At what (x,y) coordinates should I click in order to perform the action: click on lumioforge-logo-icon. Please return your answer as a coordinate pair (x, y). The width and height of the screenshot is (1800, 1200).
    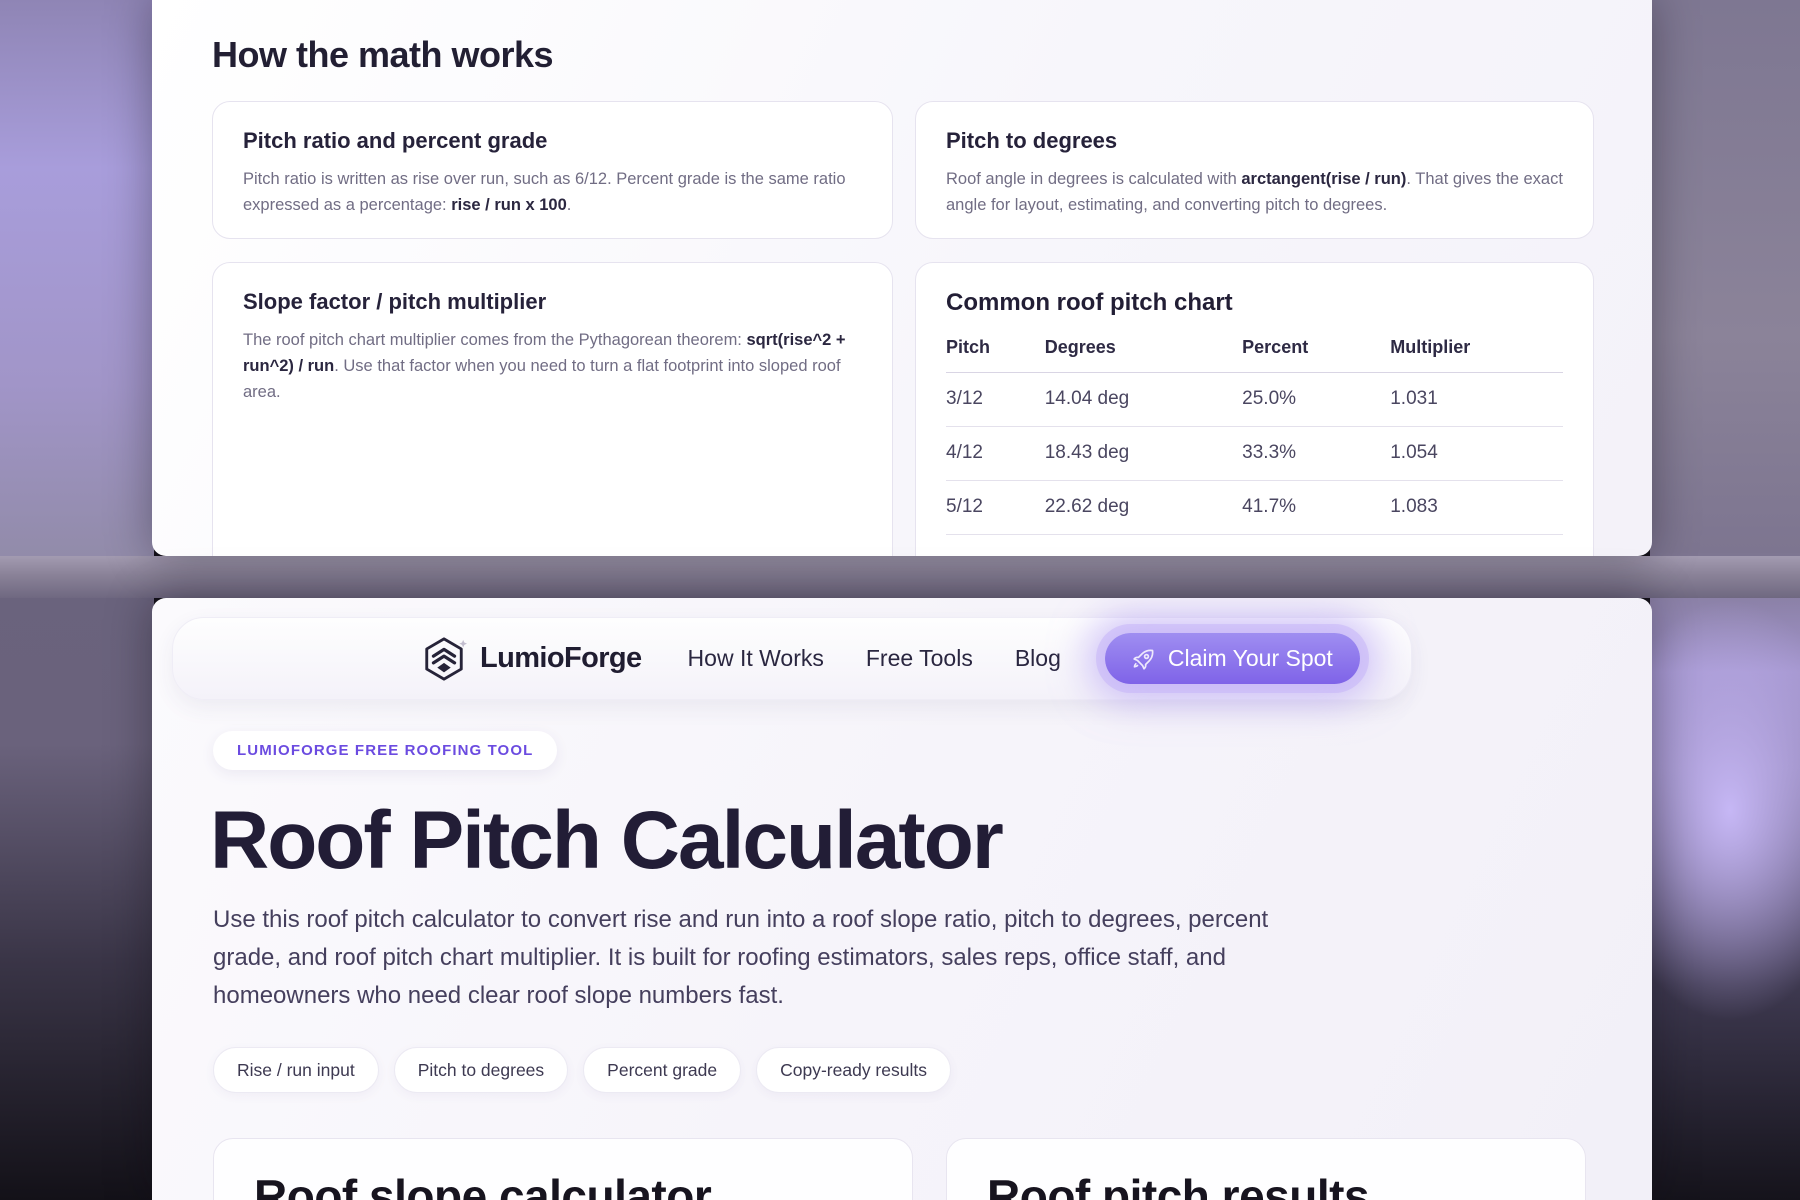
    Looking at the image, I should click on (444, 659).